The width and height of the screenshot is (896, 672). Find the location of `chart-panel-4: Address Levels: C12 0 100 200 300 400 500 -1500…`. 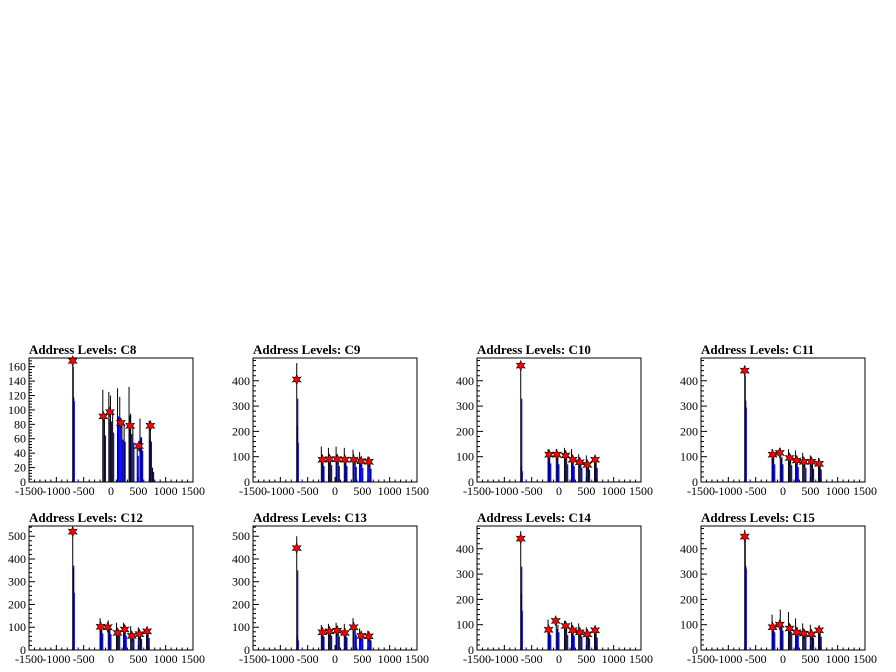

chart-panel-4: Address Levels: C12 0 100 200 300 400 500 -1500… is located at coordinates (106, 588).